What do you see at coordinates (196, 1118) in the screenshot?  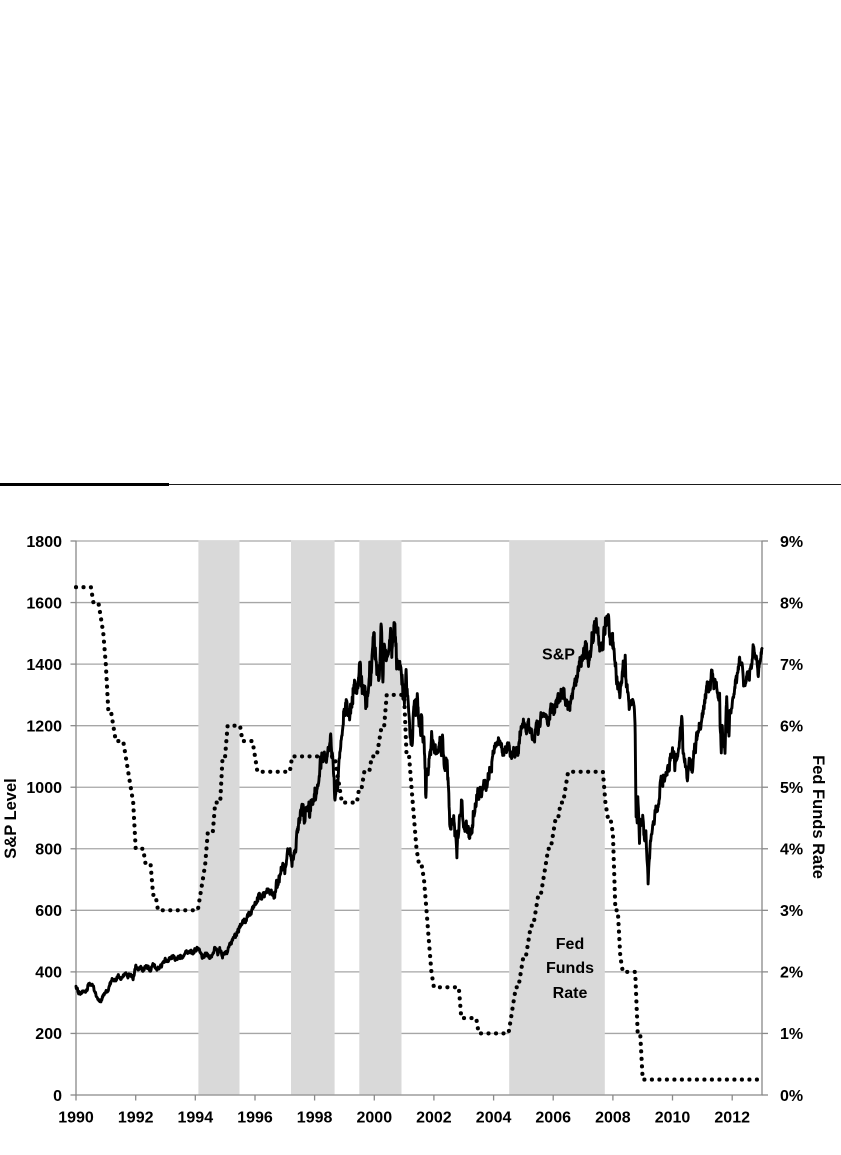 I see `svg-text: 1994` at bounding box center [196, 1118].